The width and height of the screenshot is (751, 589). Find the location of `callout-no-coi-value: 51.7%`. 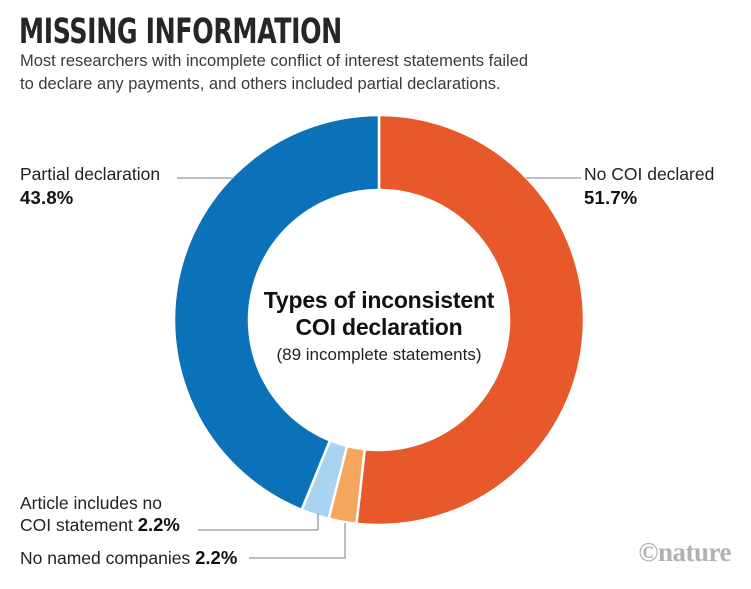

callout-no-coi-value: 51.7% is located at coordinates (611, 197).